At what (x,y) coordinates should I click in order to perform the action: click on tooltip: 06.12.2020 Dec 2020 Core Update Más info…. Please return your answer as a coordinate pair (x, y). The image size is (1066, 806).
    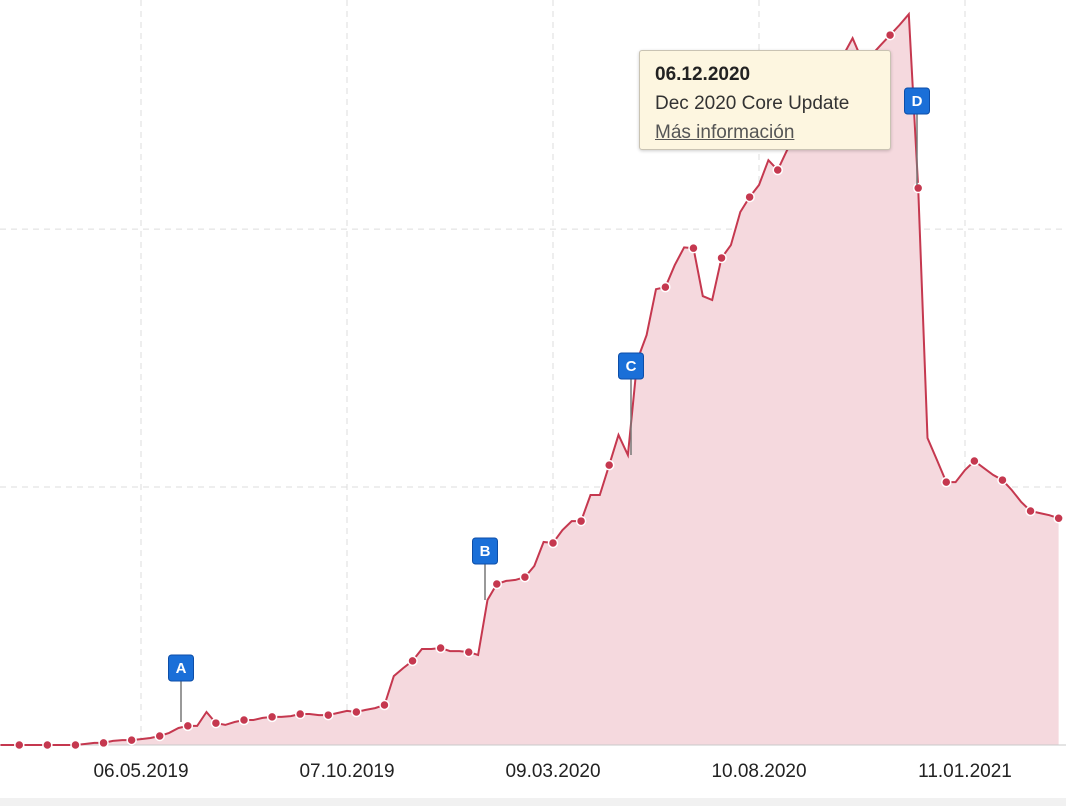
    Looking at the image, I should click on (765, 100).